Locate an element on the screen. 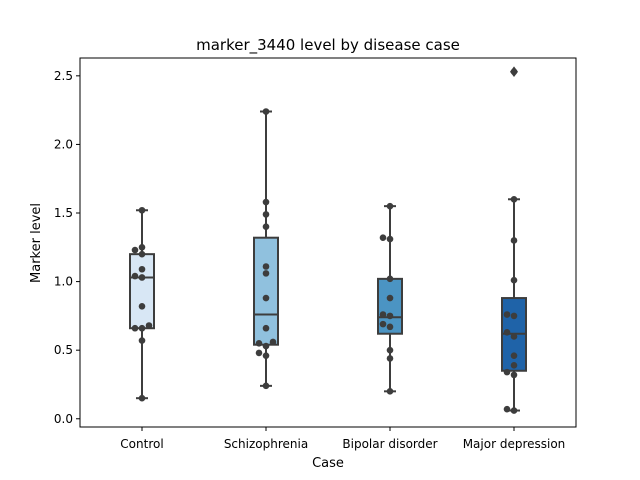  x-tick-label: Major depression is located at coordinates (514, 444).